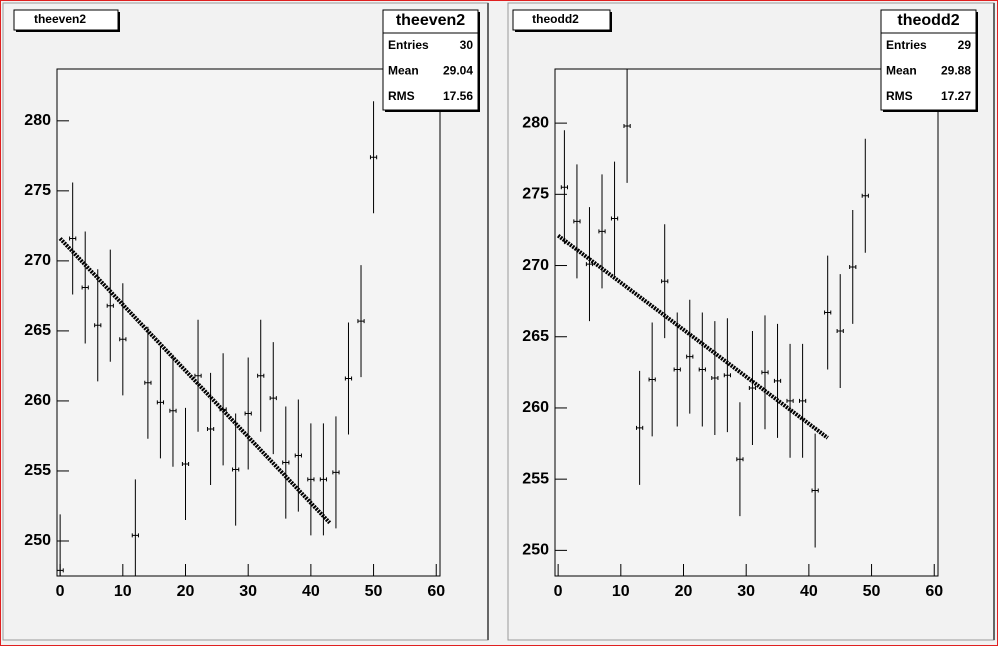 The image size is (998, 646). I want to click on y-tick-label: 275, so click(37, 190).